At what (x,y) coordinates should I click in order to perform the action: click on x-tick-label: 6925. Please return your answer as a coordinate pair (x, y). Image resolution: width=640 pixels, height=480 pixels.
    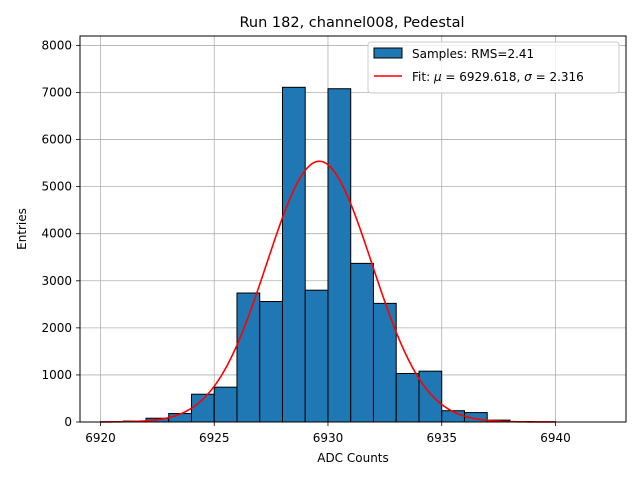
    Looking at the image, I should click on (214, 438).